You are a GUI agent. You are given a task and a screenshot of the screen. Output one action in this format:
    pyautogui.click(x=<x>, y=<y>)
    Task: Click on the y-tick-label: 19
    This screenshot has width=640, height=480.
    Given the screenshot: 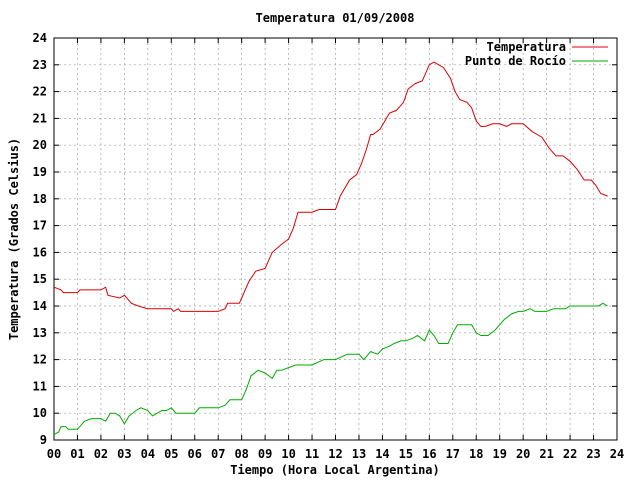 What is the action you would take?
    pyautogui.click(x=40, y=172)
    